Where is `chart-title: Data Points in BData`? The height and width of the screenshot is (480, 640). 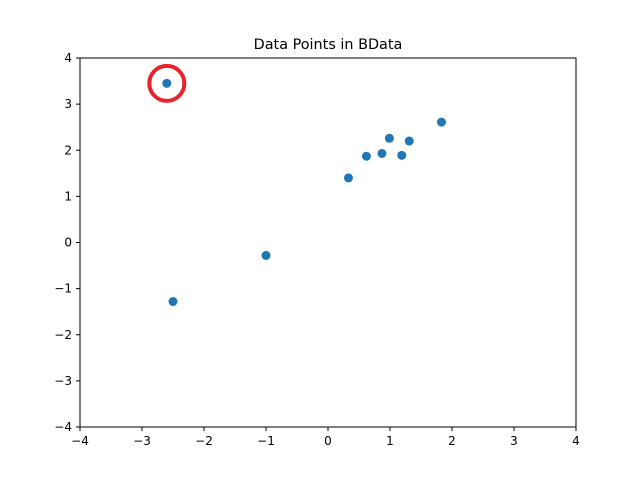
chart-title: Data Points in BData is located at coordinates (328, 45).